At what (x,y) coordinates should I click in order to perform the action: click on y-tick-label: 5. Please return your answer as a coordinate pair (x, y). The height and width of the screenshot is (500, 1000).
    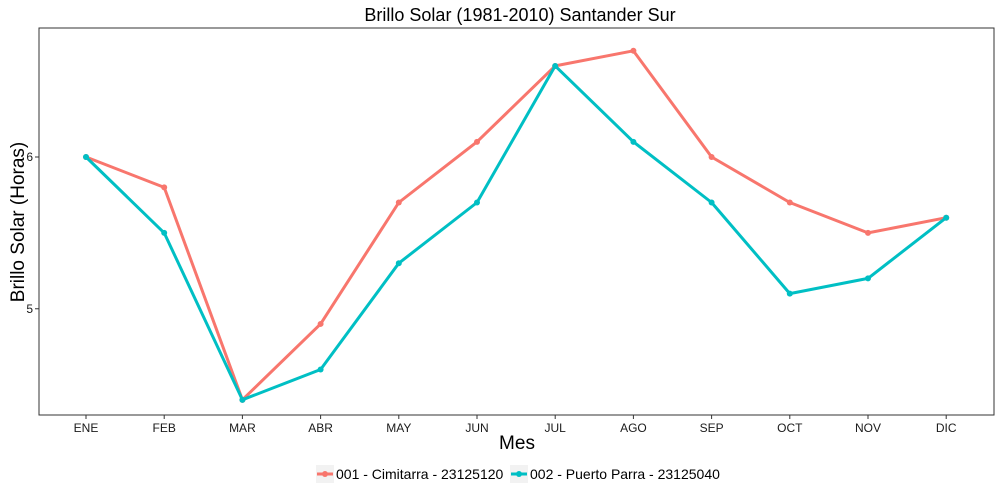
    Looking at the image, I should click on (29, 309).